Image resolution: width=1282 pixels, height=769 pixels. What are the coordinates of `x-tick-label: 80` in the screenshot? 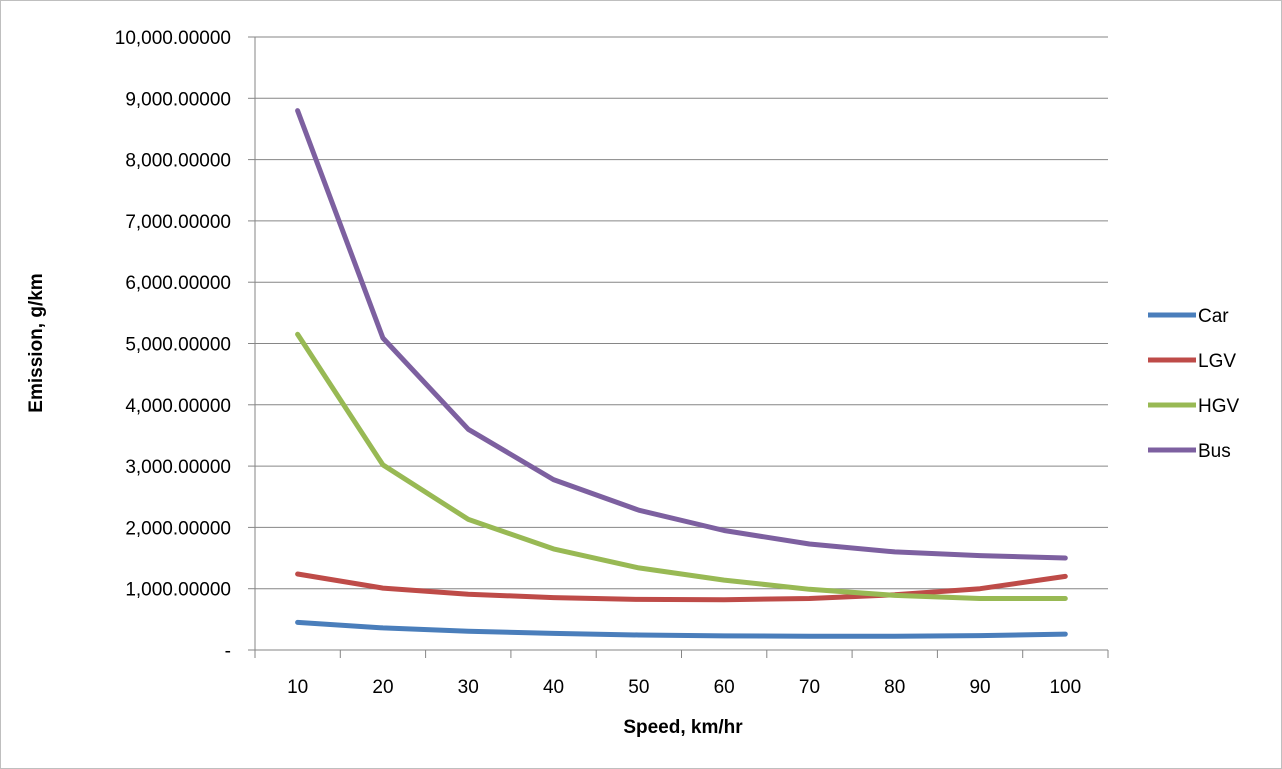 It's located at (894, 687).